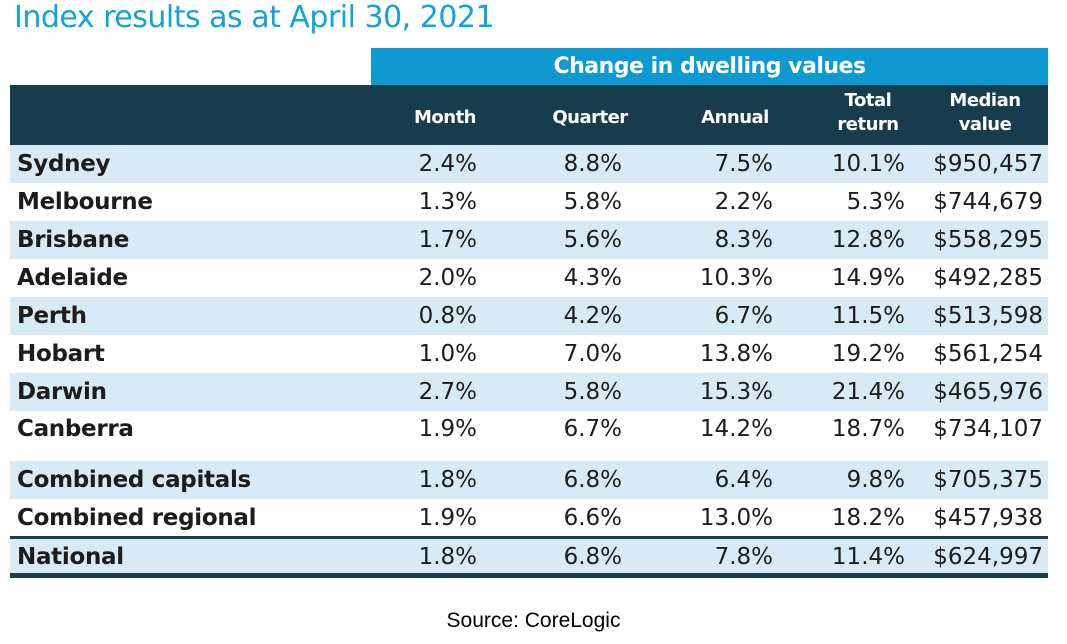 The image size is (1067, 644). Describe the element at coordinates (254, 17) in the screenshot. I see `page-title: Index results as at April 30, 2021` at that location.